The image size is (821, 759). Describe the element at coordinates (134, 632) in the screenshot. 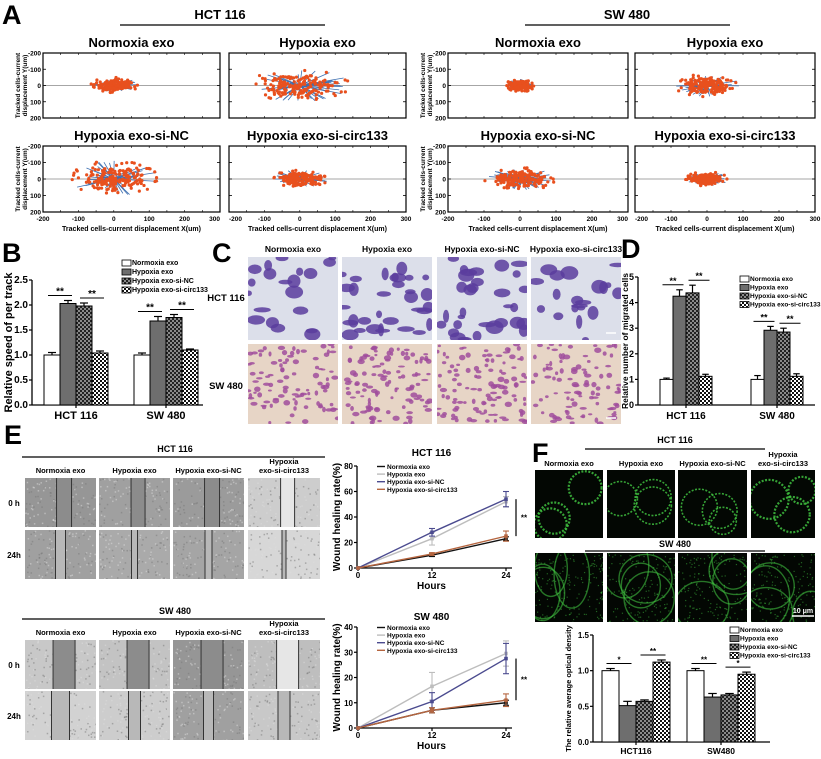

I see `column-header: Hypoxia exo` at that location.